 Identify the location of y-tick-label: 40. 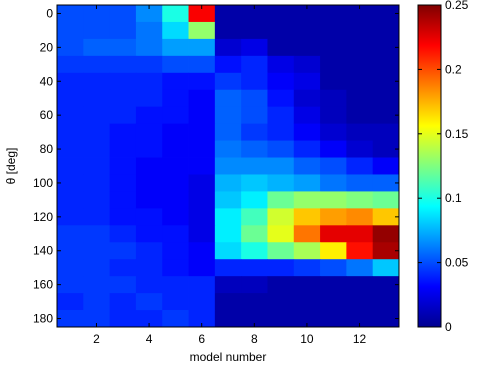
(47, 81).